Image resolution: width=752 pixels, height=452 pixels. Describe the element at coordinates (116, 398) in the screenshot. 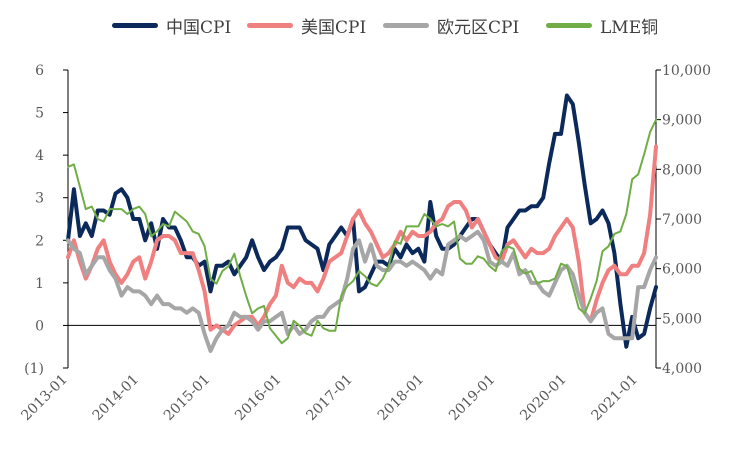

I see `x-tick-label: 2014-01` at that location.